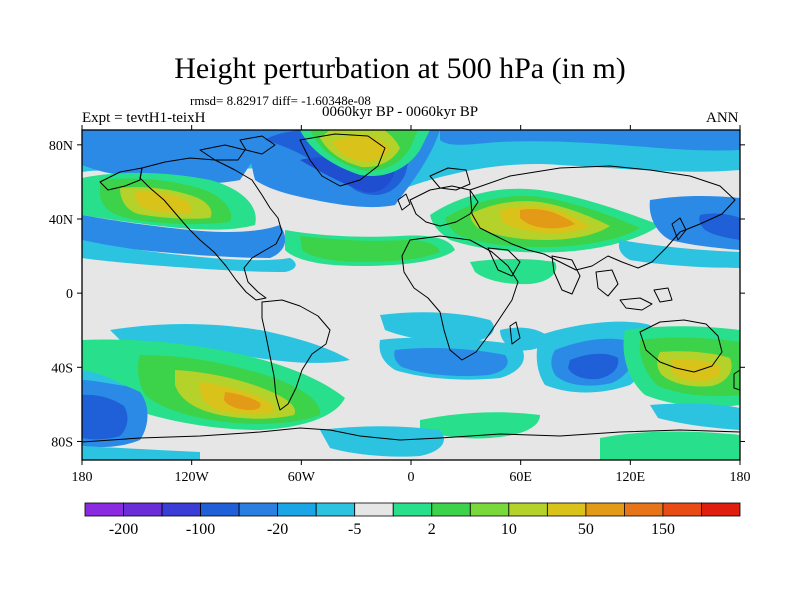 The width and height of the screenshot is (800, 600). Describe the element at coordinates (509, 529) in the screenshot. I see `colorbar-label: 10` at that location.